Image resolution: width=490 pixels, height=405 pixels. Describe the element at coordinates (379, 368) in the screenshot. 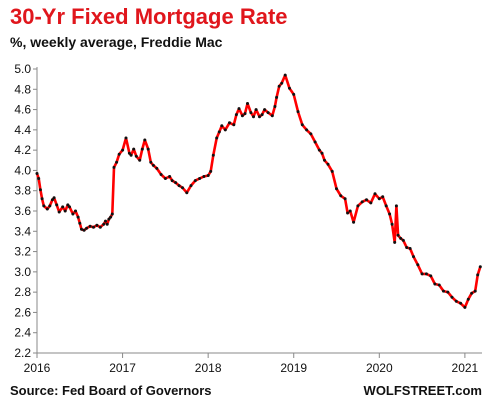

I see `x-tick-label: 2020` at that location.